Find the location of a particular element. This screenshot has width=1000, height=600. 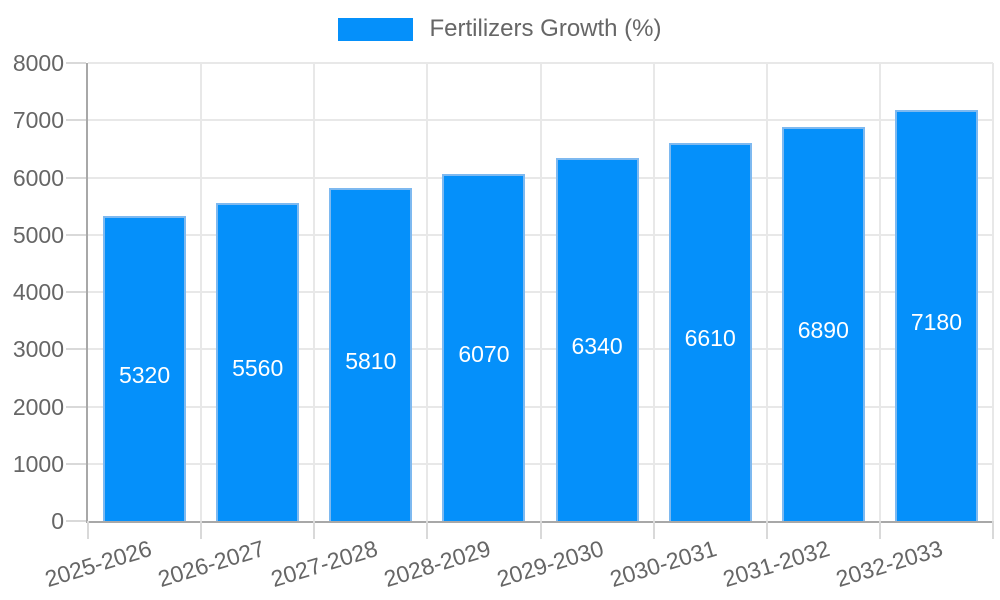

legend-item-fertilizers-growth: Fertilizers Growth (%) is located at coordinates (500, 29).